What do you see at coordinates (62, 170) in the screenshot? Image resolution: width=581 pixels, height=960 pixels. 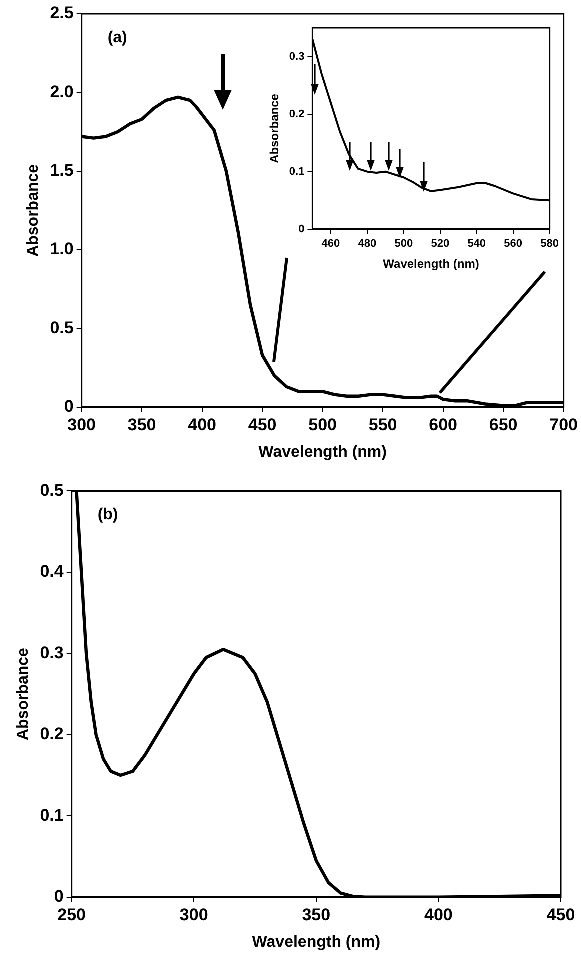 I see `y-tick-label: 1.5` at bounding box center [62, 170].